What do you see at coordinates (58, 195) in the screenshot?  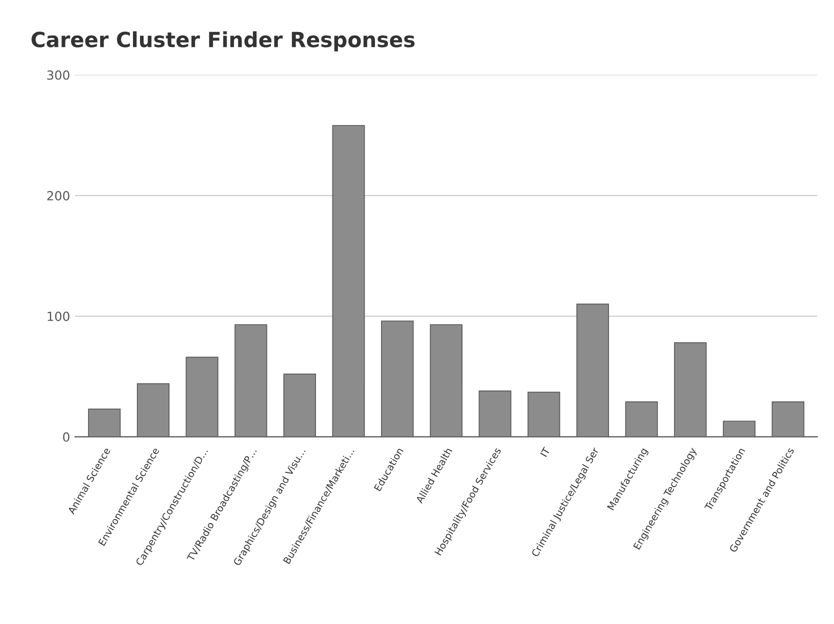 I see `y-tick-label: 200` at bounding box center [58, 195].